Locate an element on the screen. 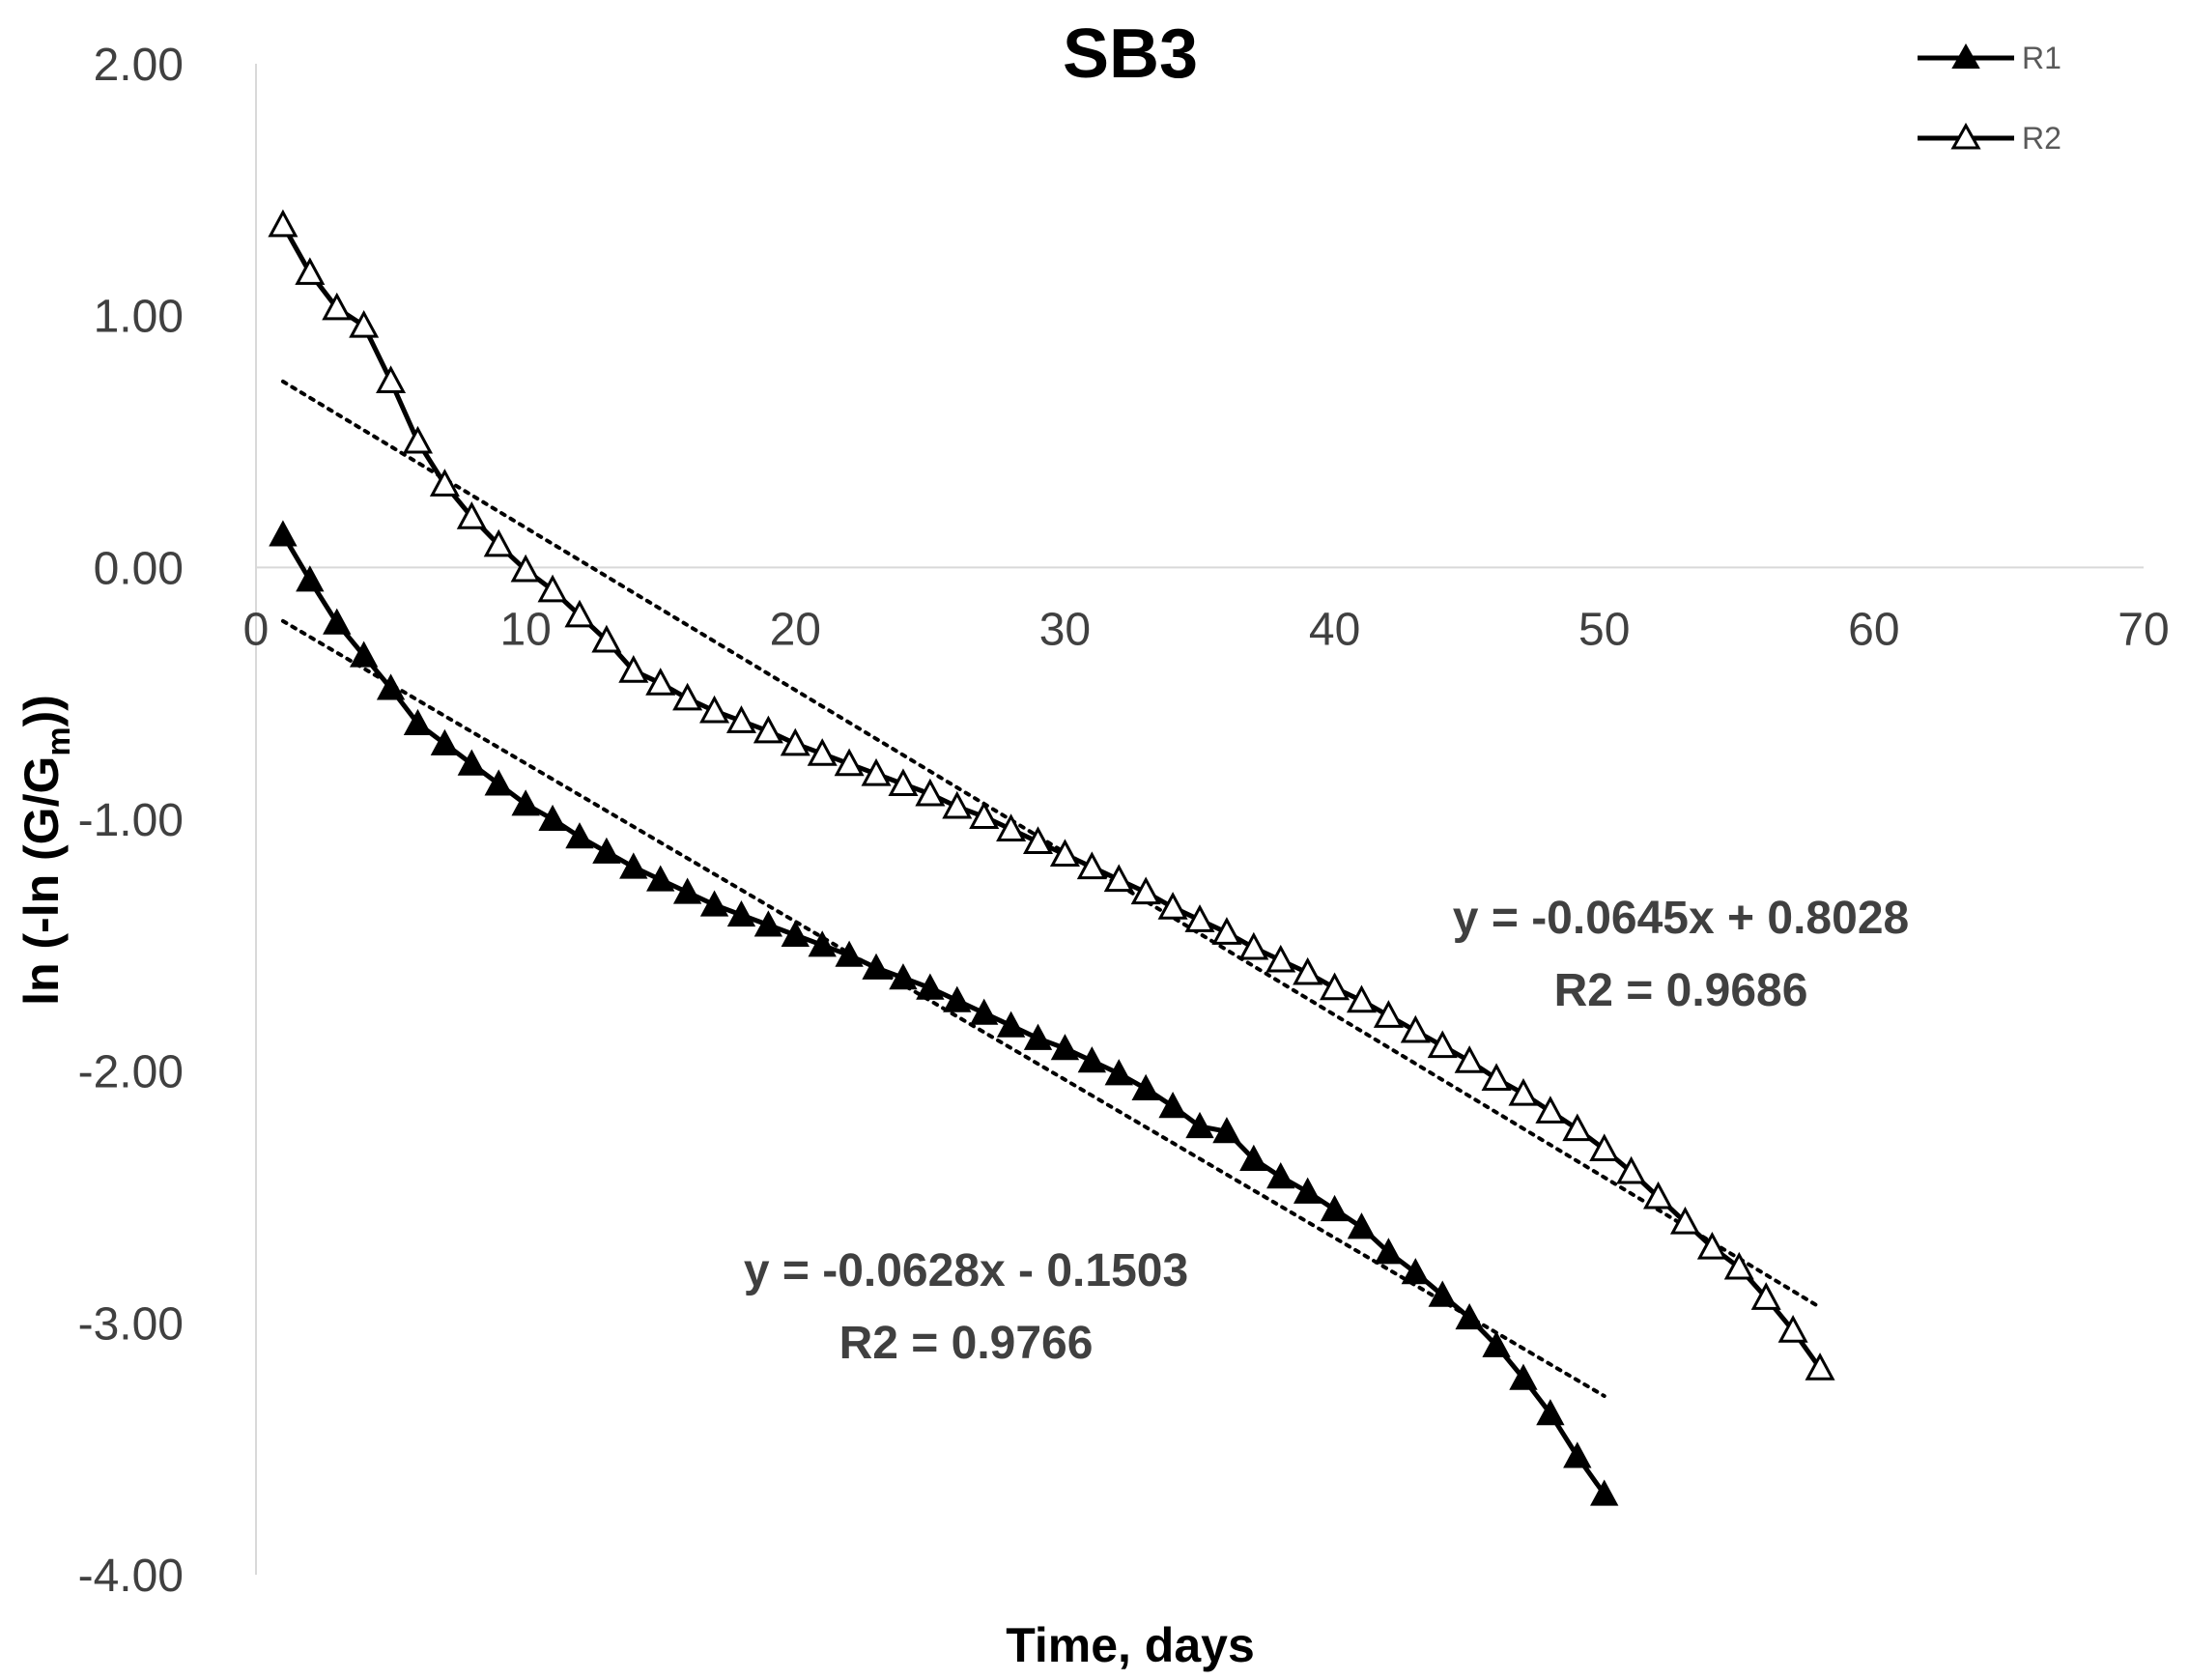 The width and height of the screenshot is (2189, 1680). y-tick-label: -1.00 is located at coordinates (131, 820).